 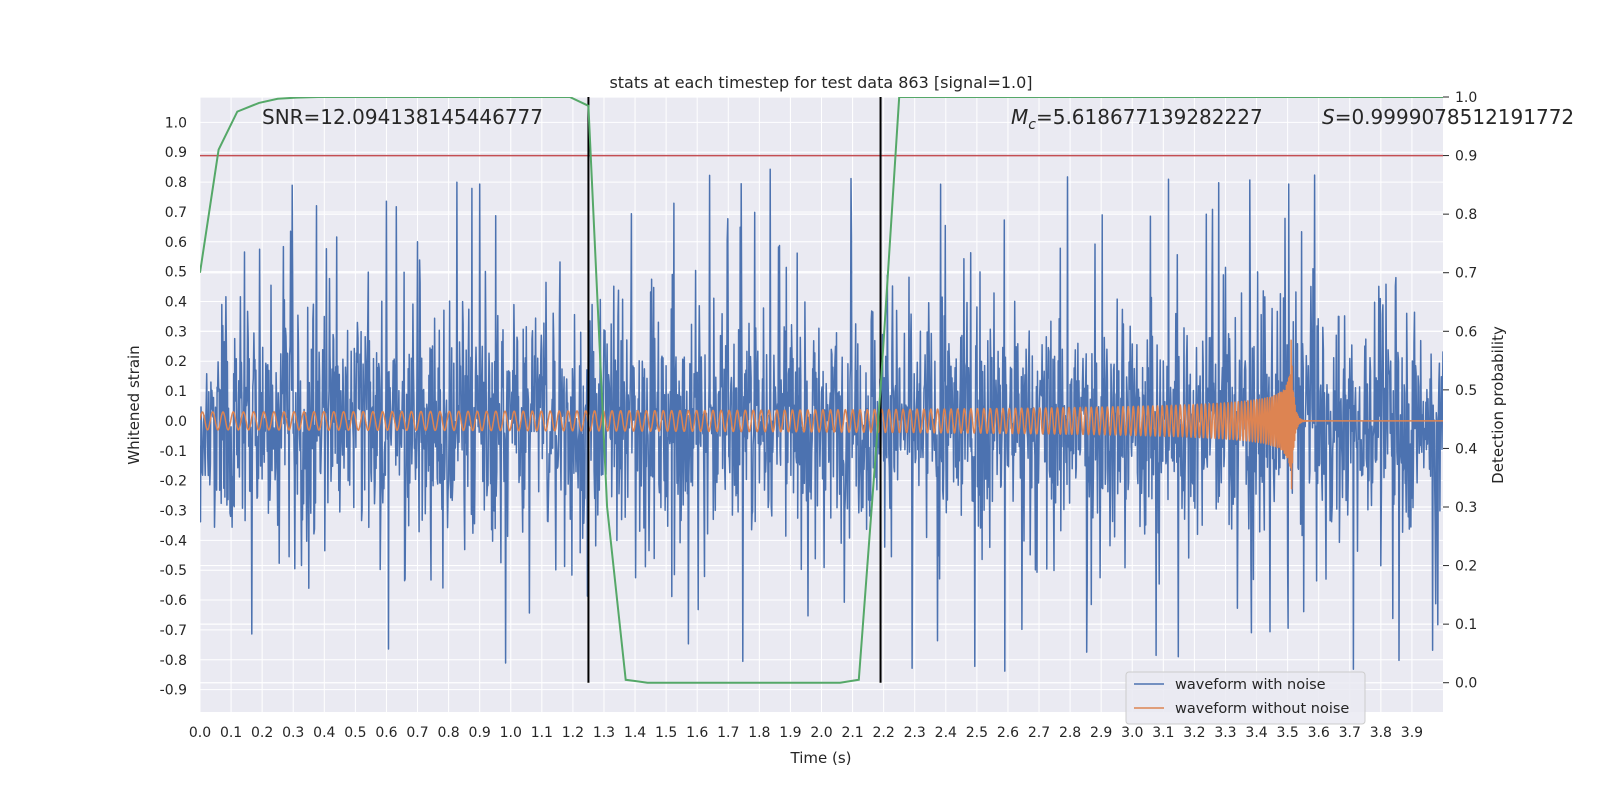 What do you see at coordinates (176, 362) in the screenshot?
I see `y-tick-label: 0.2` at bounding box center [176, 362].